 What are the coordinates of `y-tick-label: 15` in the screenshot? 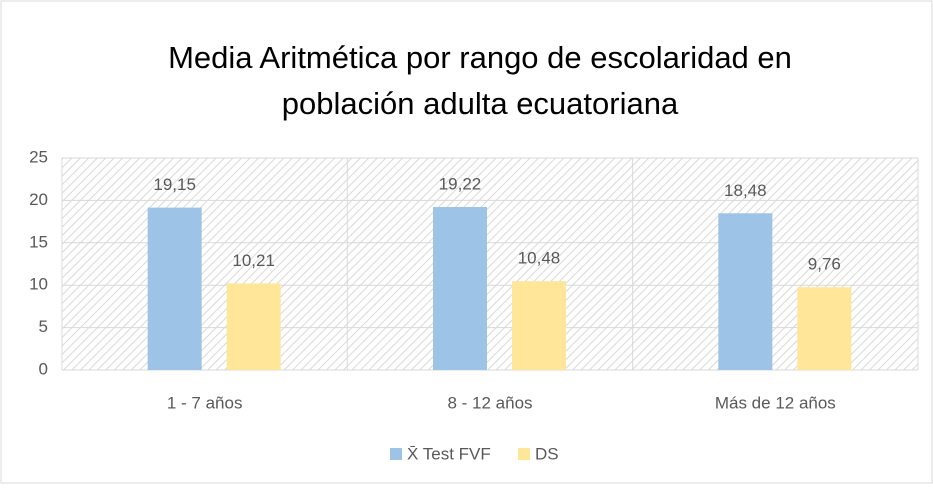 It's located at (38, 241).